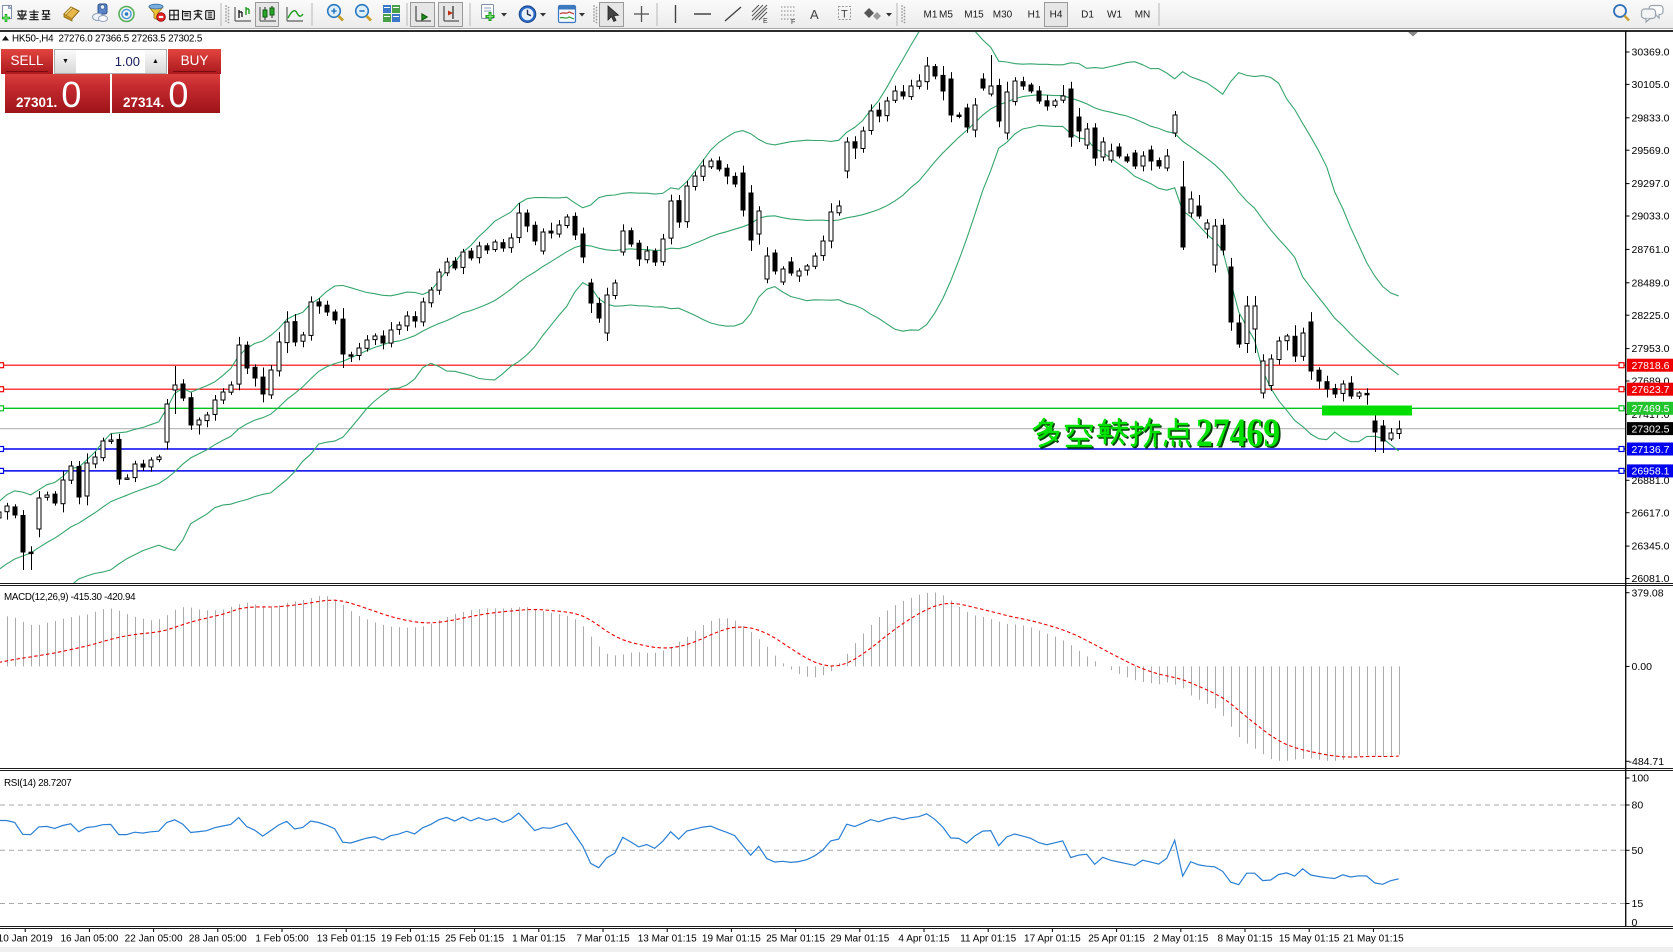 The width and height of the screenshot is (1673, 952). What do you see at coordinates (1651, 53) in the screenshot?
I see `svg-text: 30369.0` at bounding box center [1651, 53].